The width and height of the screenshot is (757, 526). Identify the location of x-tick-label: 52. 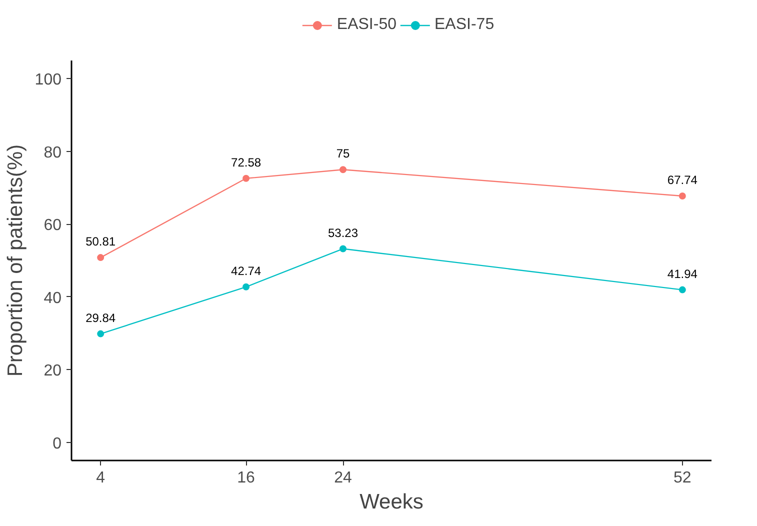
(683, 478).